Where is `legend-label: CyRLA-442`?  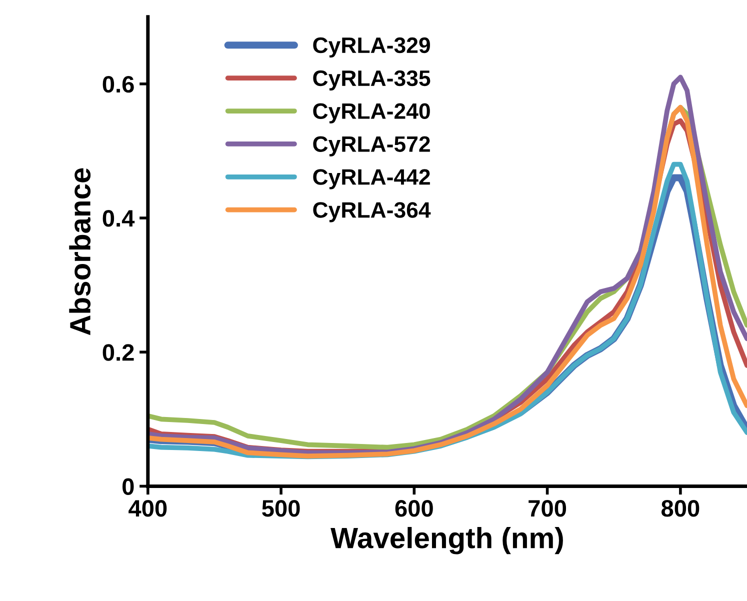
legend-label: CyRLA-442 is located at coordinates (371, 179).